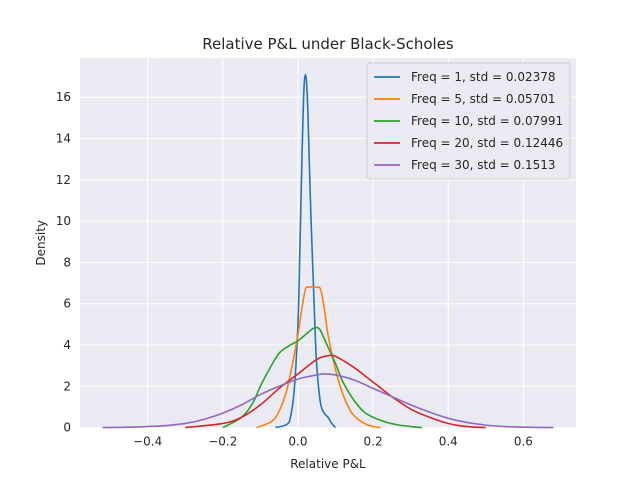 The height and width of the screenshot is (480, 640). What do you see at coordinates (67, 345) in the screenshot?
I see `y-tick-label: 4` at bounding box center [67, 345].